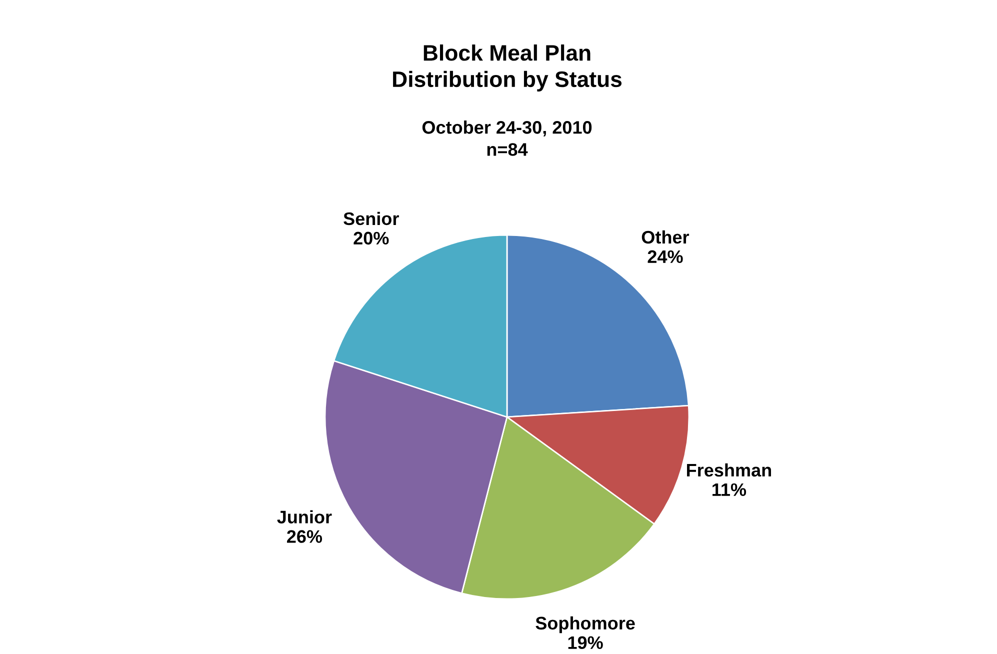 This screenshot has width=997, height=654. What do you see at coordinates (666, 237) in the screenshot?
I see `slice-label: Other` at bounding box center [666, 237].